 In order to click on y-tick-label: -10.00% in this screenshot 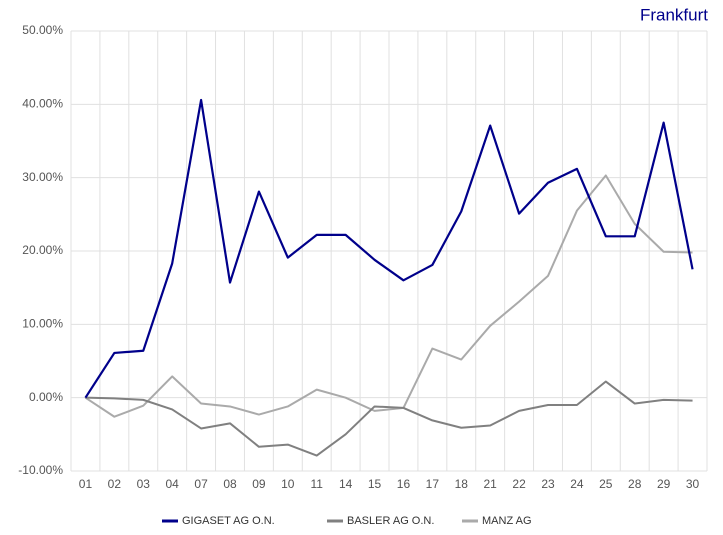, I will do `click(40, 470)`.